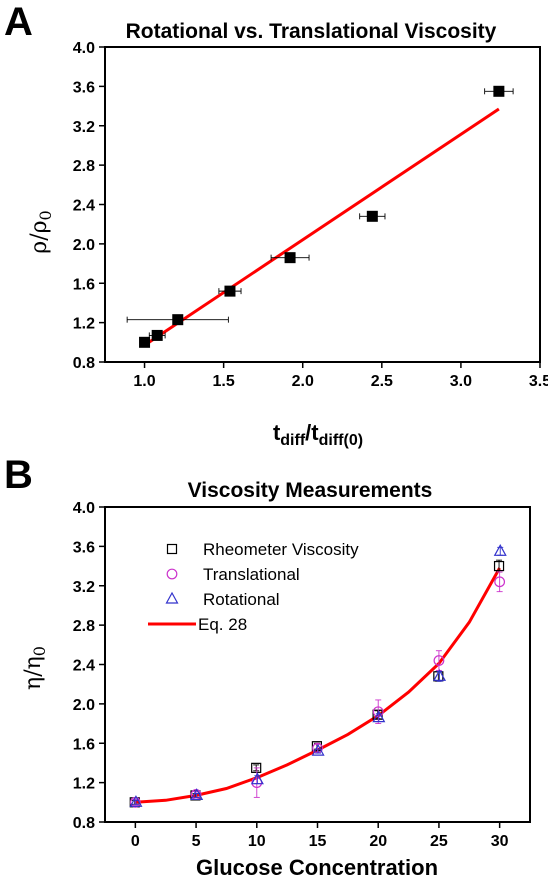 Image resolution: width=548 pixels, height=879 pixels. Describe the element at coordinates (538, 381) in the screenshot. I see `chart-a-xtick-label: 3.5` at that location.